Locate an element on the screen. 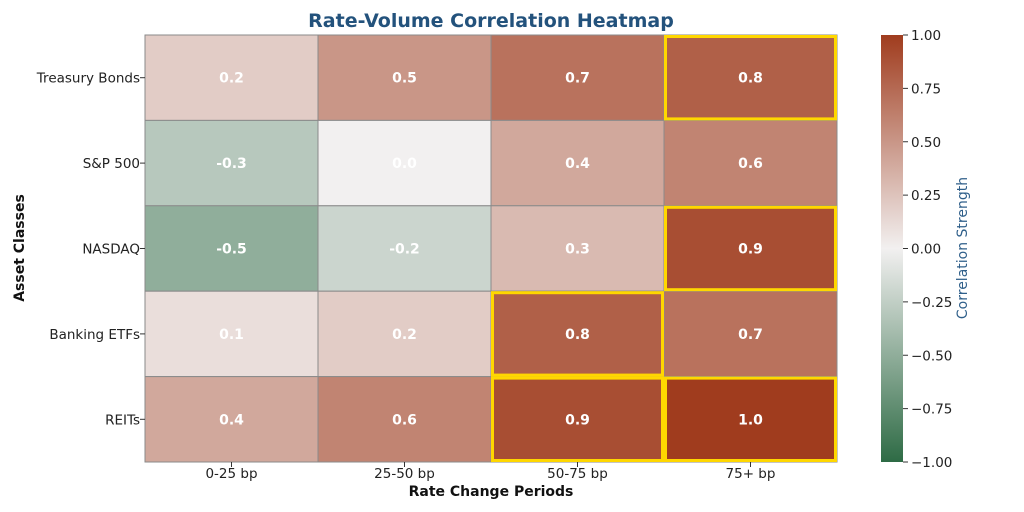 The width and height of the screenshot is (1024, 512). cell-value-label: 0.1 is located at coordinates (231, 335).